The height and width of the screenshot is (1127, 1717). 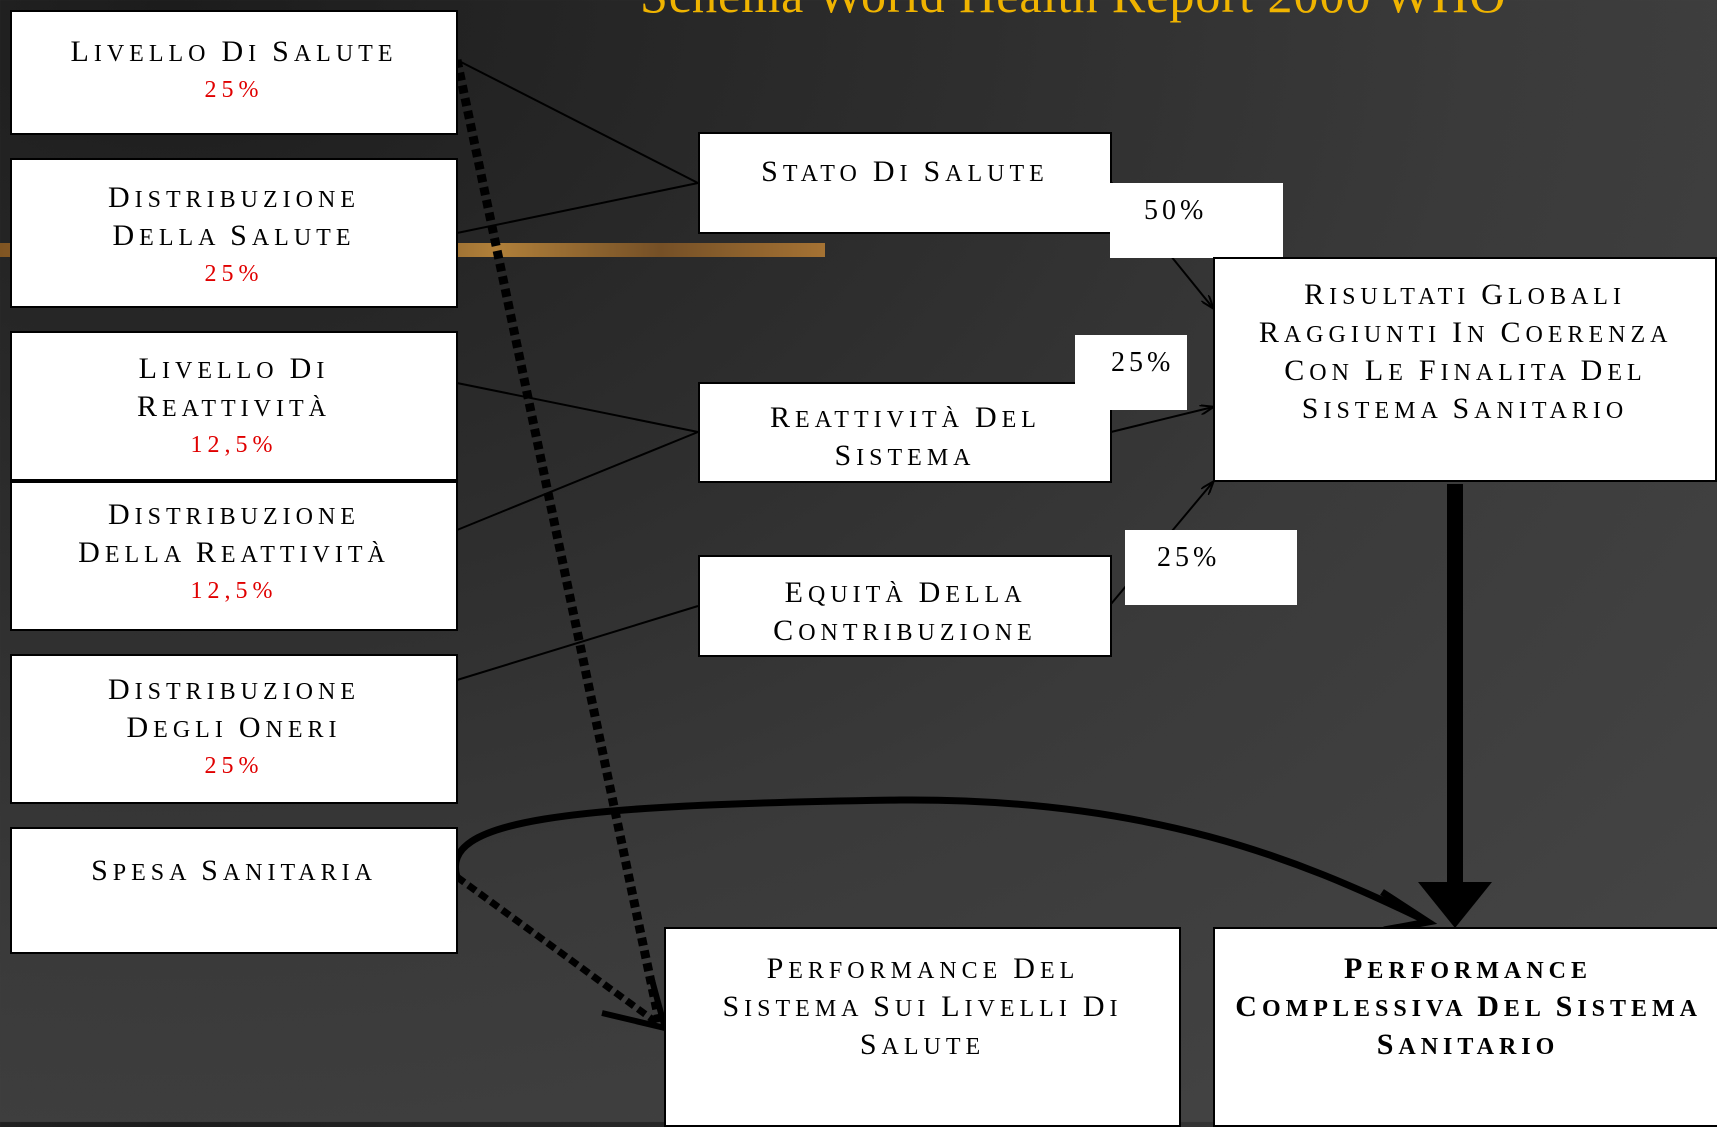 I want to click on line-distribuzione-reattivita, so click(x=577, y=481).